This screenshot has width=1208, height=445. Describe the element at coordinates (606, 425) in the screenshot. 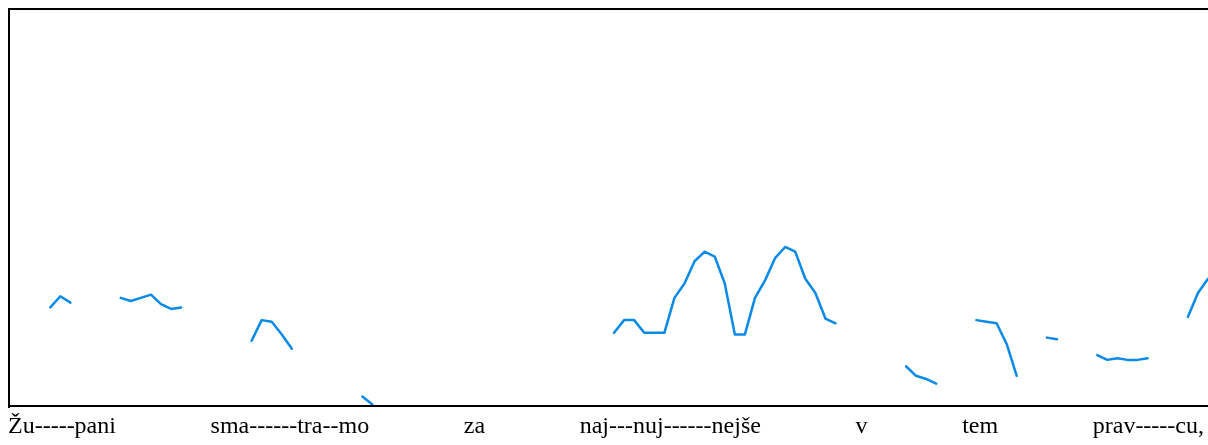

I see `x-axis-title: Žu-----pani sma------tra--mo za naj---nuj------nejše v tem prav-----cu,` at that location.